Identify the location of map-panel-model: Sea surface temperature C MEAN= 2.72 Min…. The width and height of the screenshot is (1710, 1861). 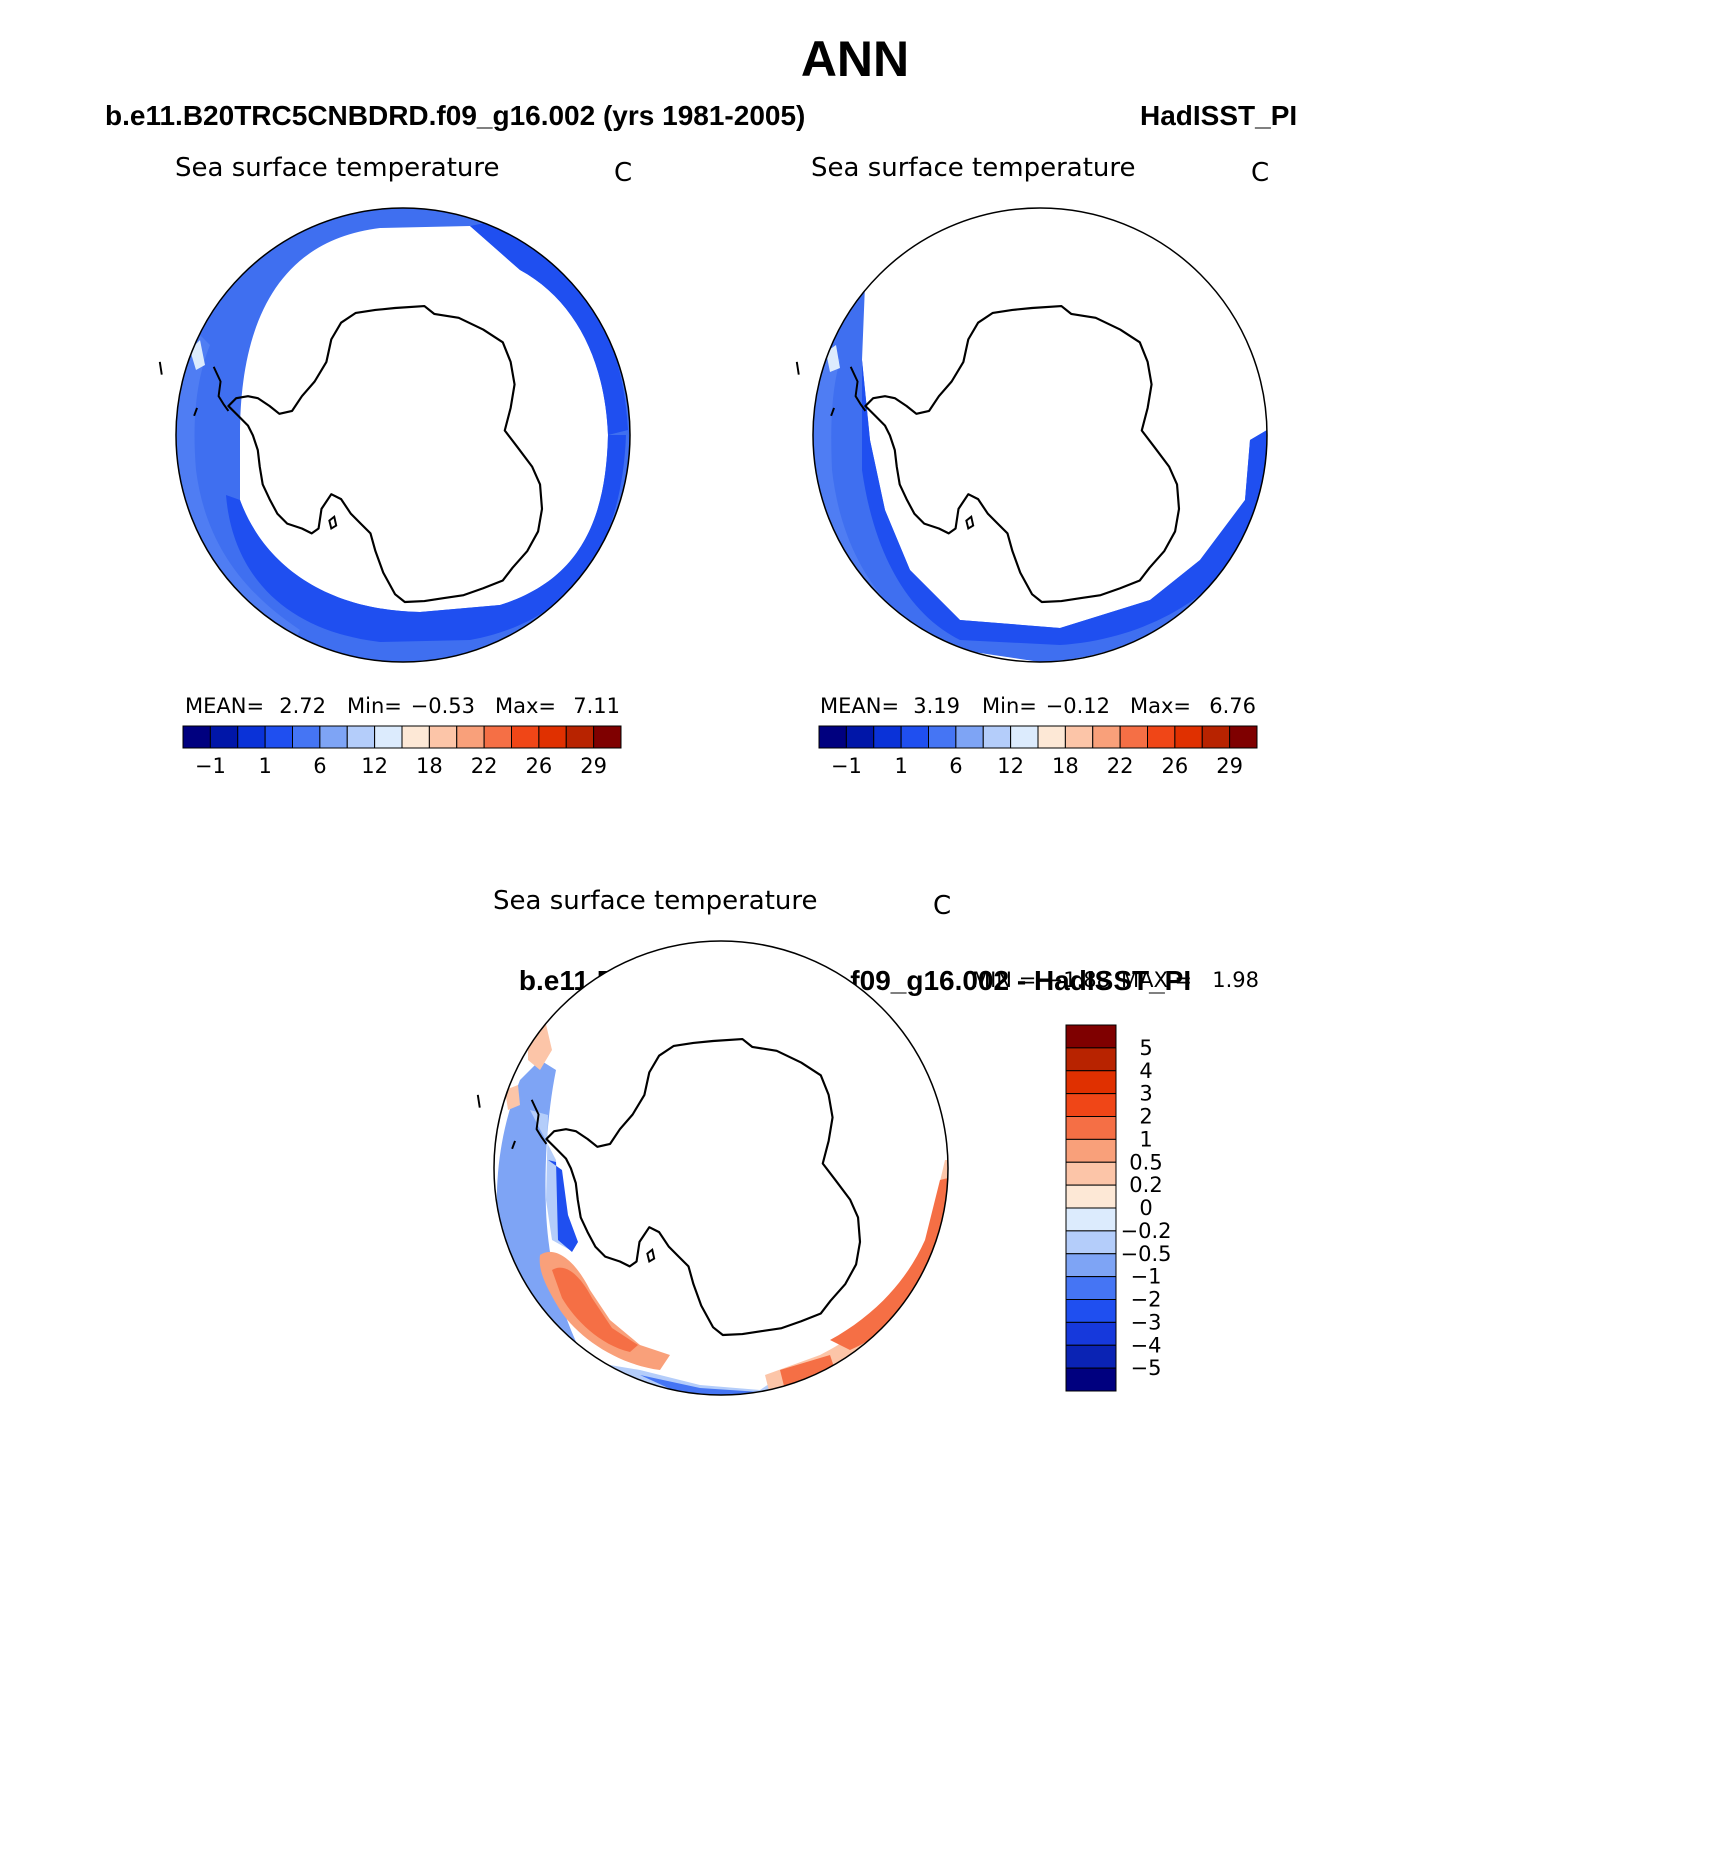
(395, 465).